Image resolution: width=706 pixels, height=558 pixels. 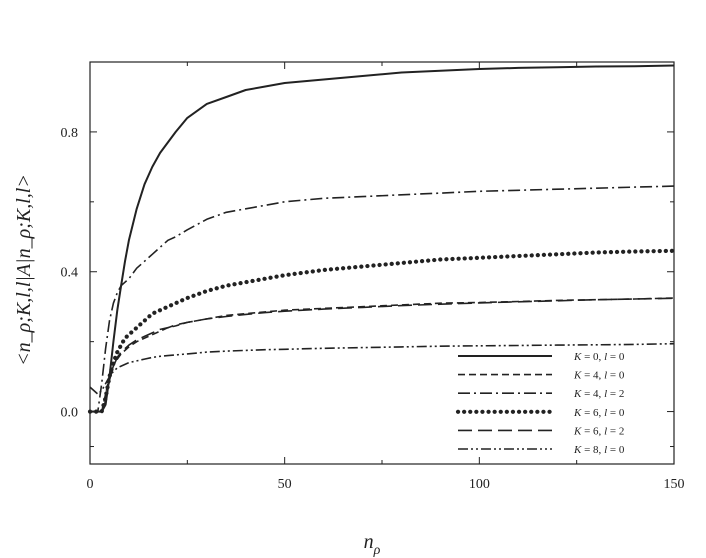 I want to click on x-axis-title-main: n, so click(x=369, y=542).